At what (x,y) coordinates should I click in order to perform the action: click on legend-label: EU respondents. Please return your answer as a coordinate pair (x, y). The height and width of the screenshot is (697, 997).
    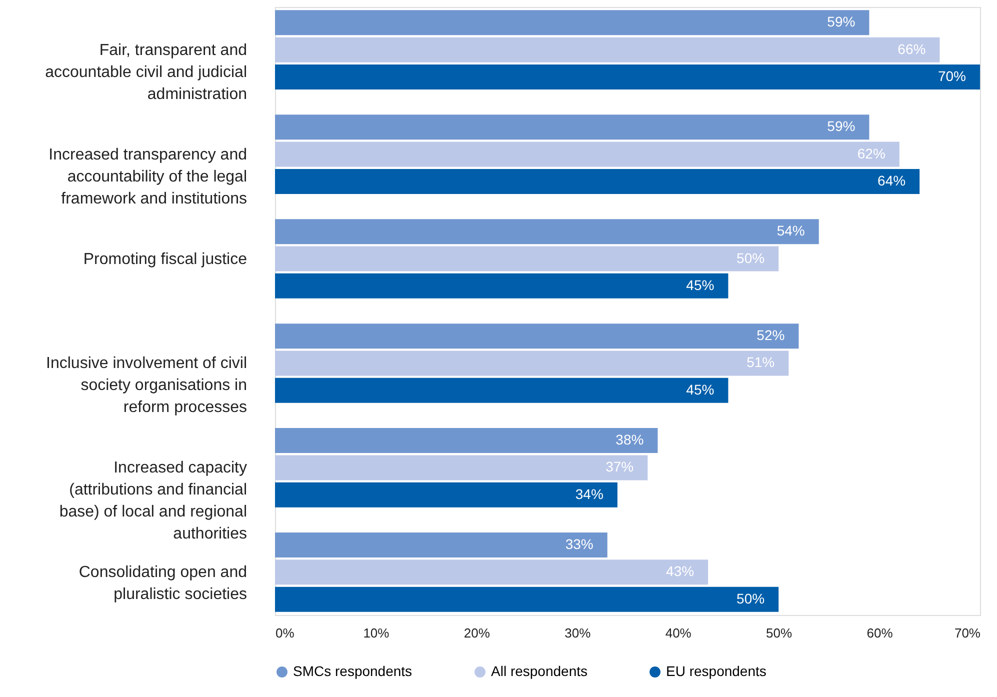
    Looking at the image, I should click on (716, 671).